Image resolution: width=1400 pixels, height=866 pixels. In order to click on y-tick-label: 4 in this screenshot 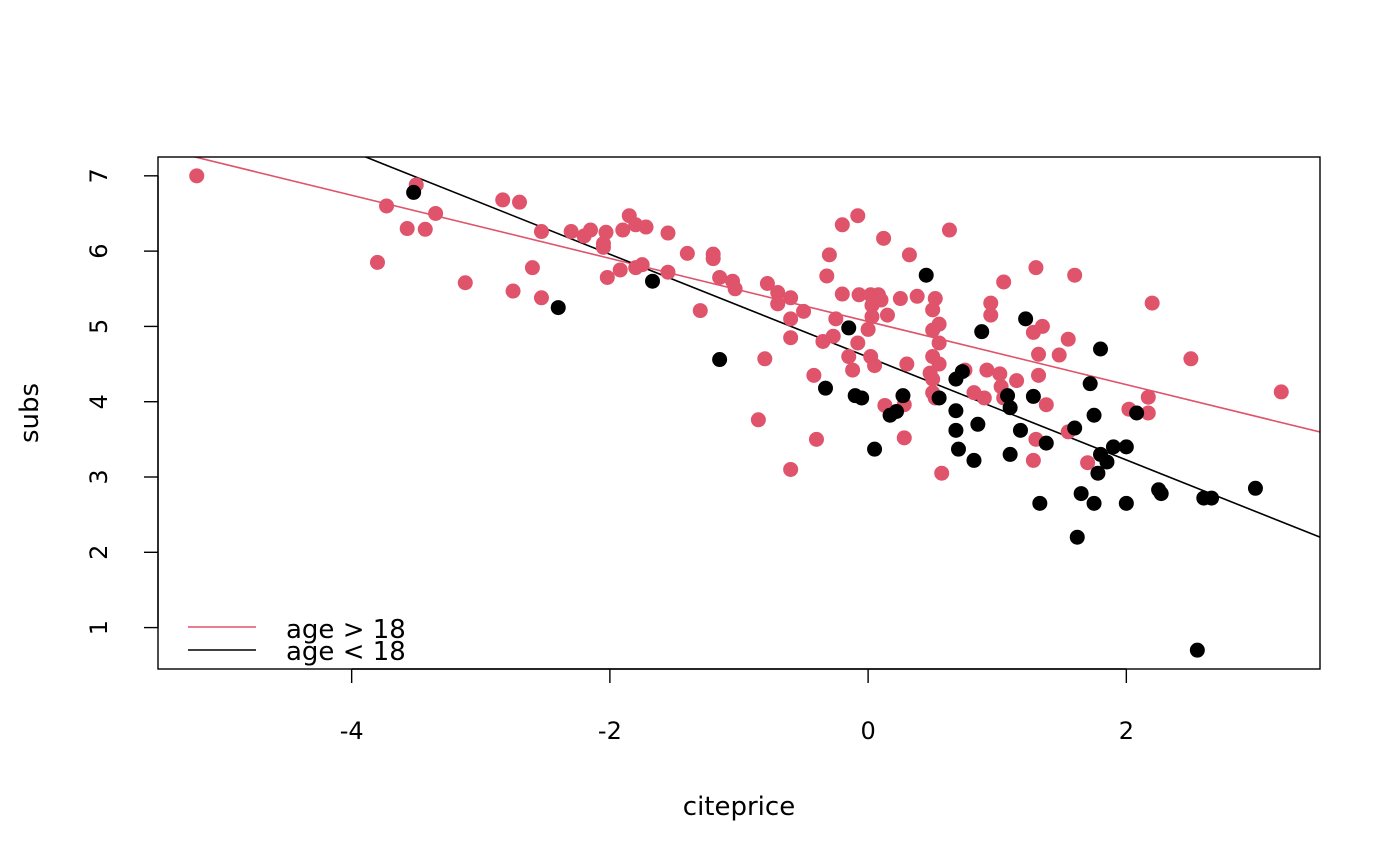, I will do `click(99, 401)`.